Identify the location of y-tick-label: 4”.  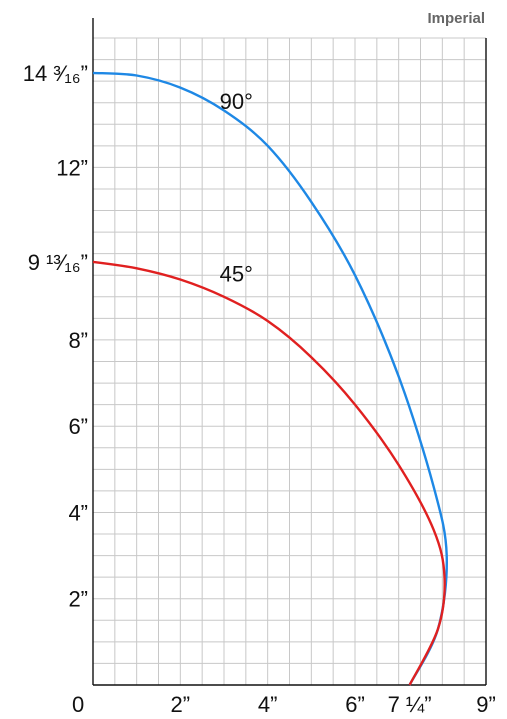
(78, 512).